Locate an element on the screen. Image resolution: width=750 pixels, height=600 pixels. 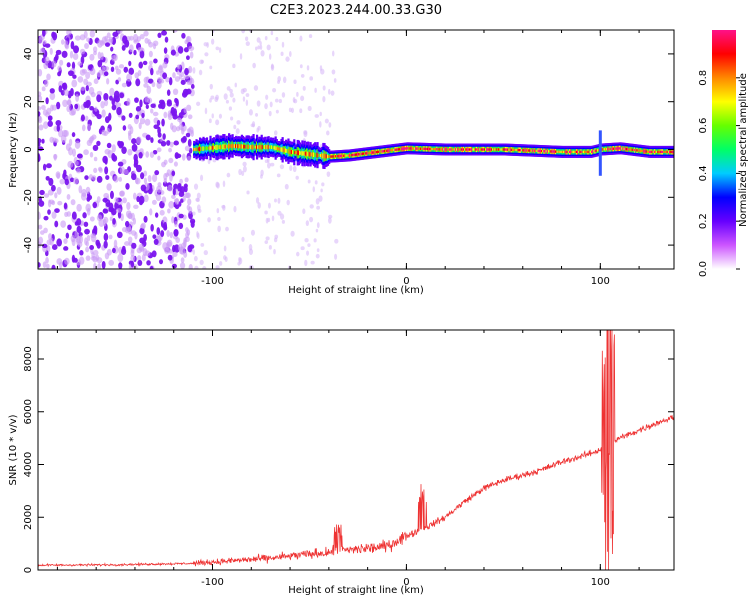
snr-x-axis-label: Height of straight line (km) is located at coordinates (356, 590).